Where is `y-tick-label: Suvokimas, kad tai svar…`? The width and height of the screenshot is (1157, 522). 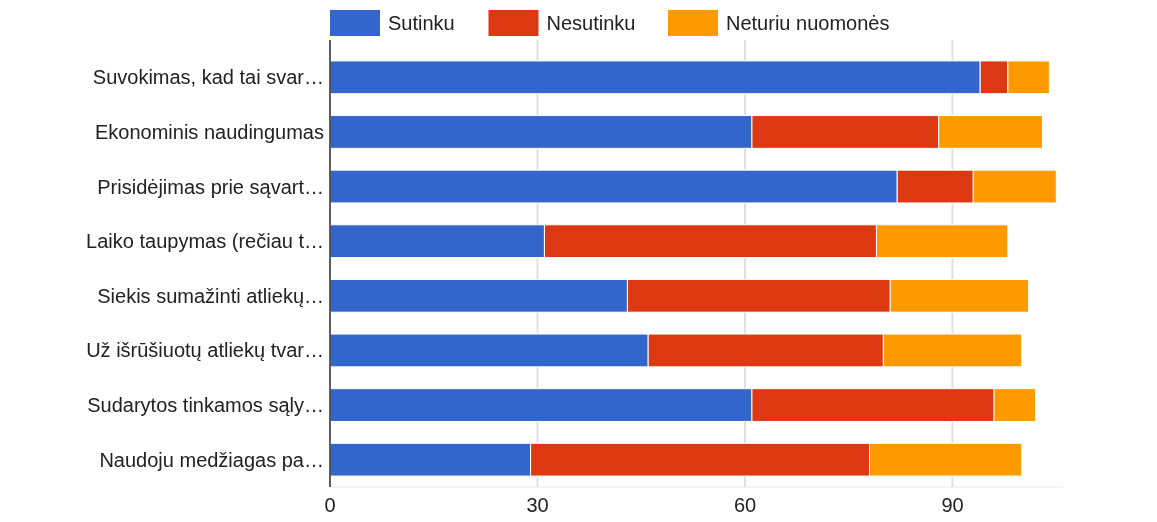 y-tick-label: Suvokimas, kad tai svar… is located at coordinates (208, 77).